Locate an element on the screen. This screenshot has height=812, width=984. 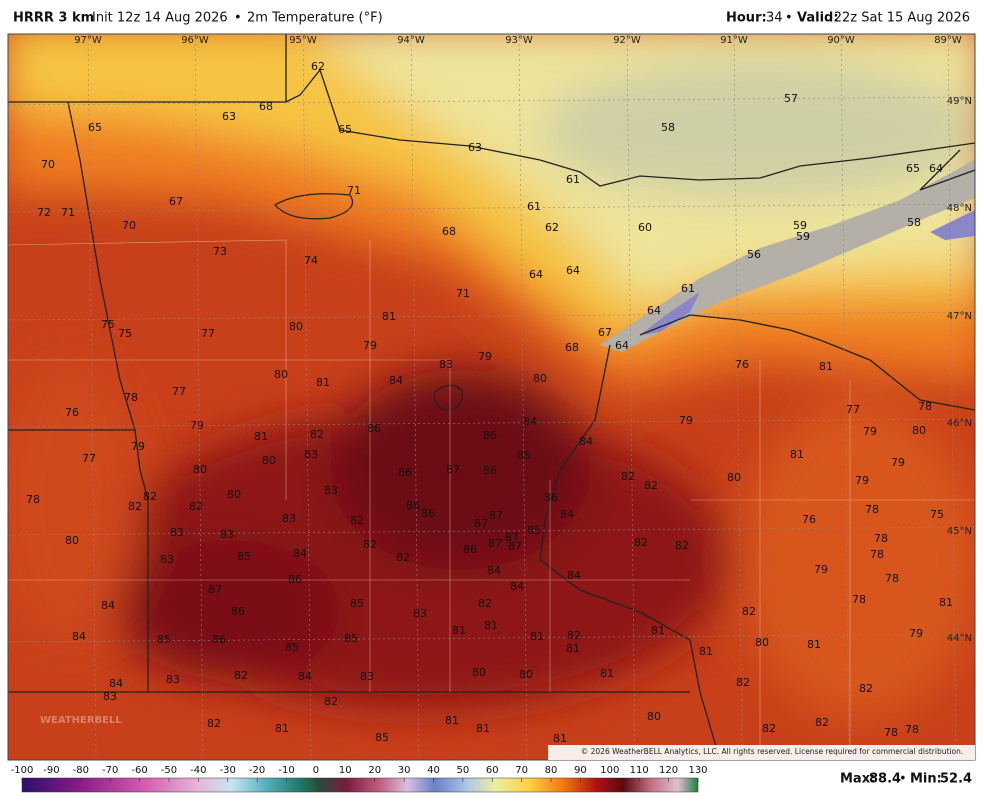
temperature-label: 70 is located at coordinates (129, 225).